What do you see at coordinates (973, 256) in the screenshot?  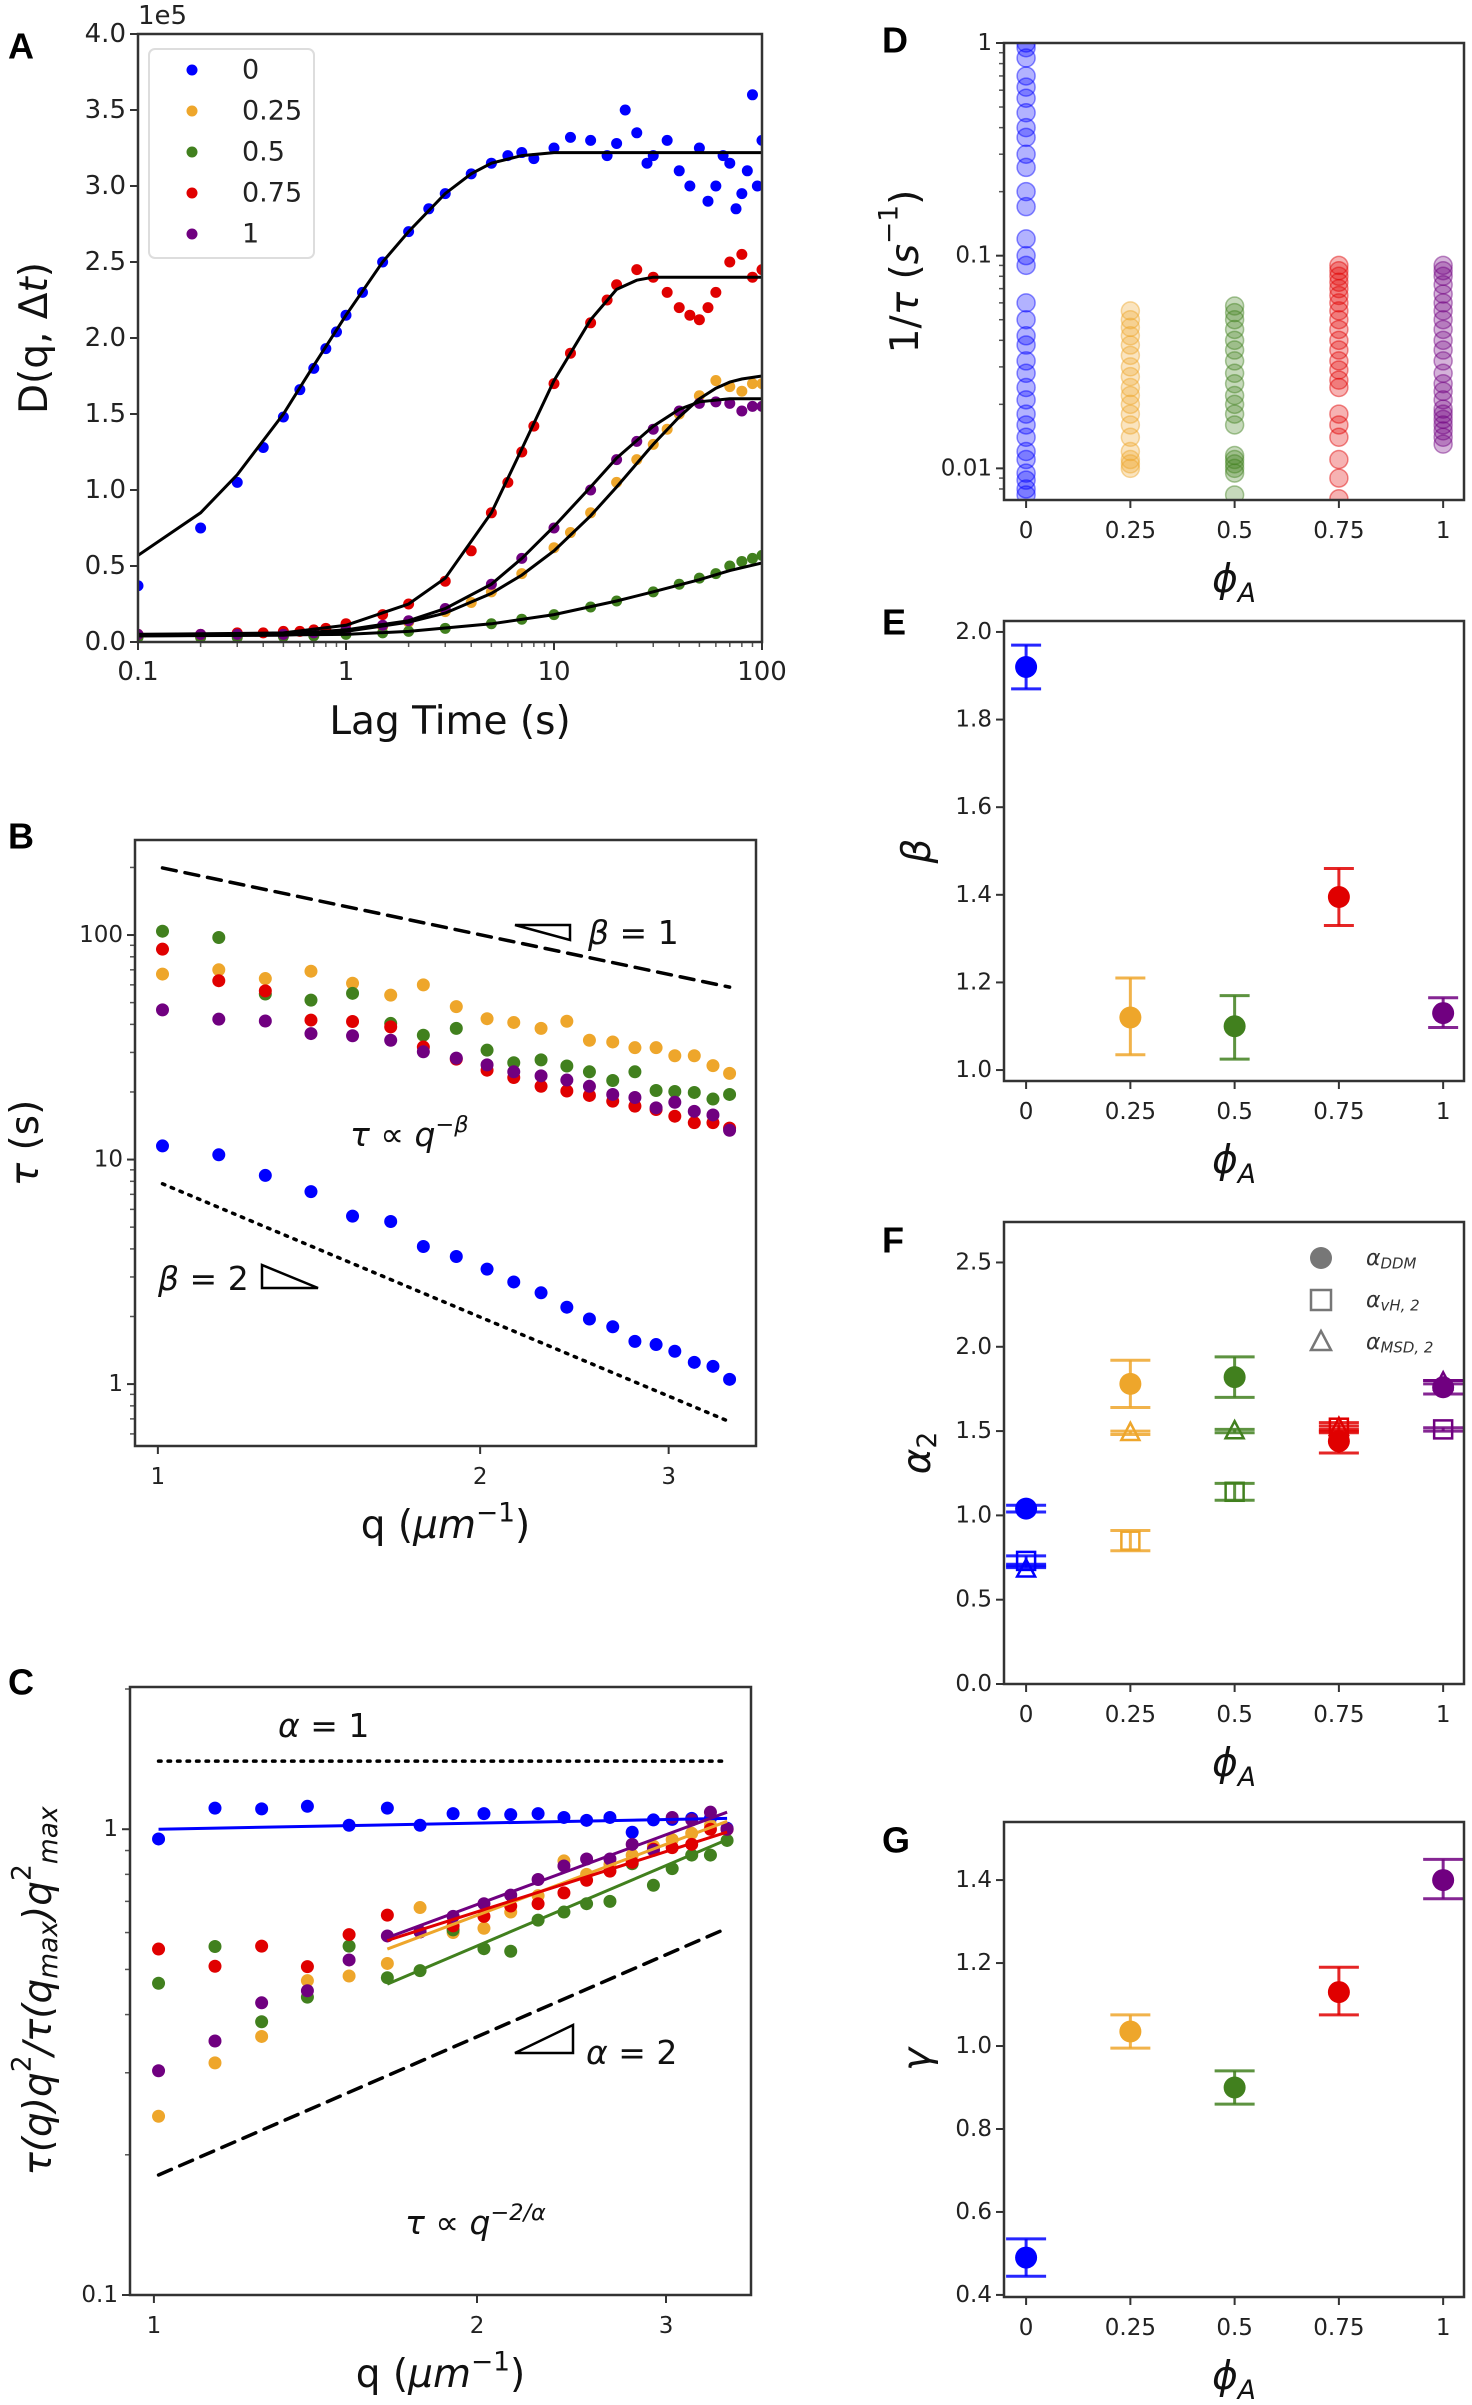 I see `y-tick-label: 0.1` at bounding box center [973, 256].